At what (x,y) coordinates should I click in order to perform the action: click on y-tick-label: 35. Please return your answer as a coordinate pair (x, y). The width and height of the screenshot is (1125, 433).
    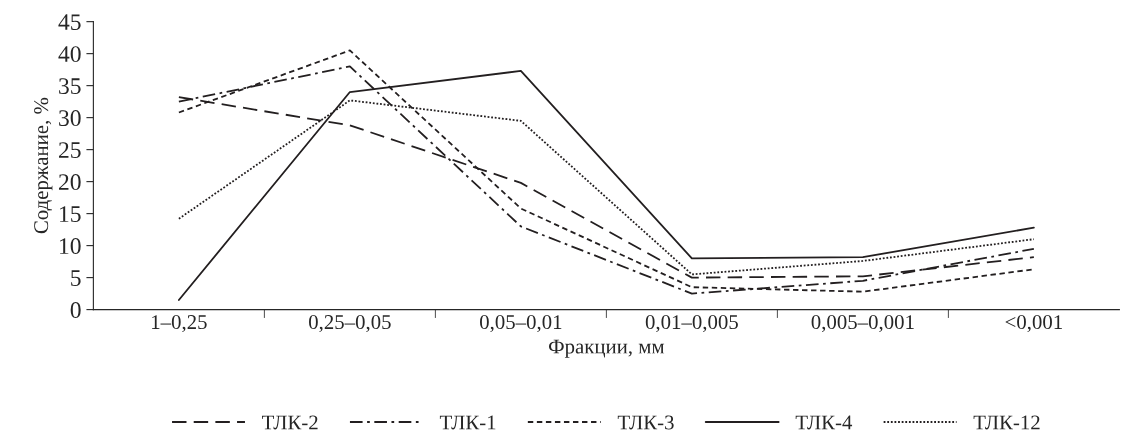
    Looking at the image, I should click on (70, 86).